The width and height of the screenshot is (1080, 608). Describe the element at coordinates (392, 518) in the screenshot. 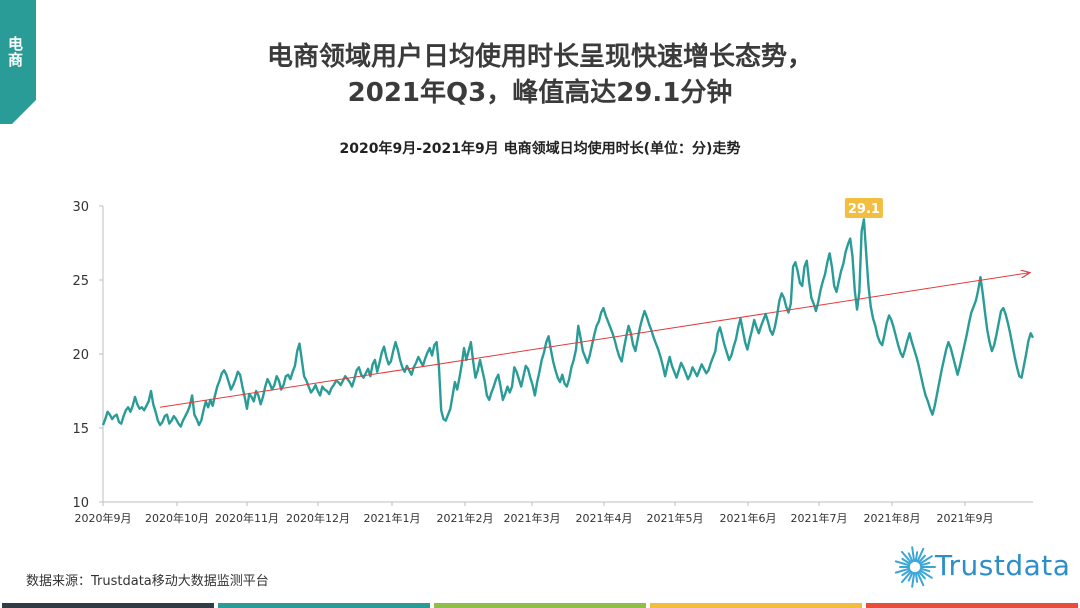

I see `x-tick-label: 2021年1月` at that location.